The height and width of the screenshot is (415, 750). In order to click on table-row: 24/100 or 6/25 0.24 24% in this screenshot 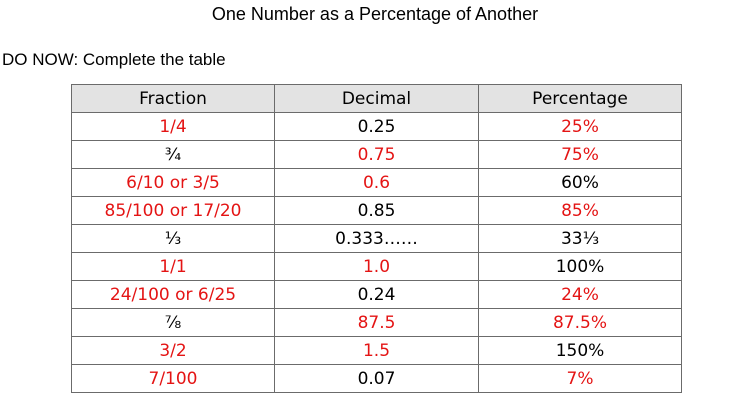, I will do `click(376, 294)`.